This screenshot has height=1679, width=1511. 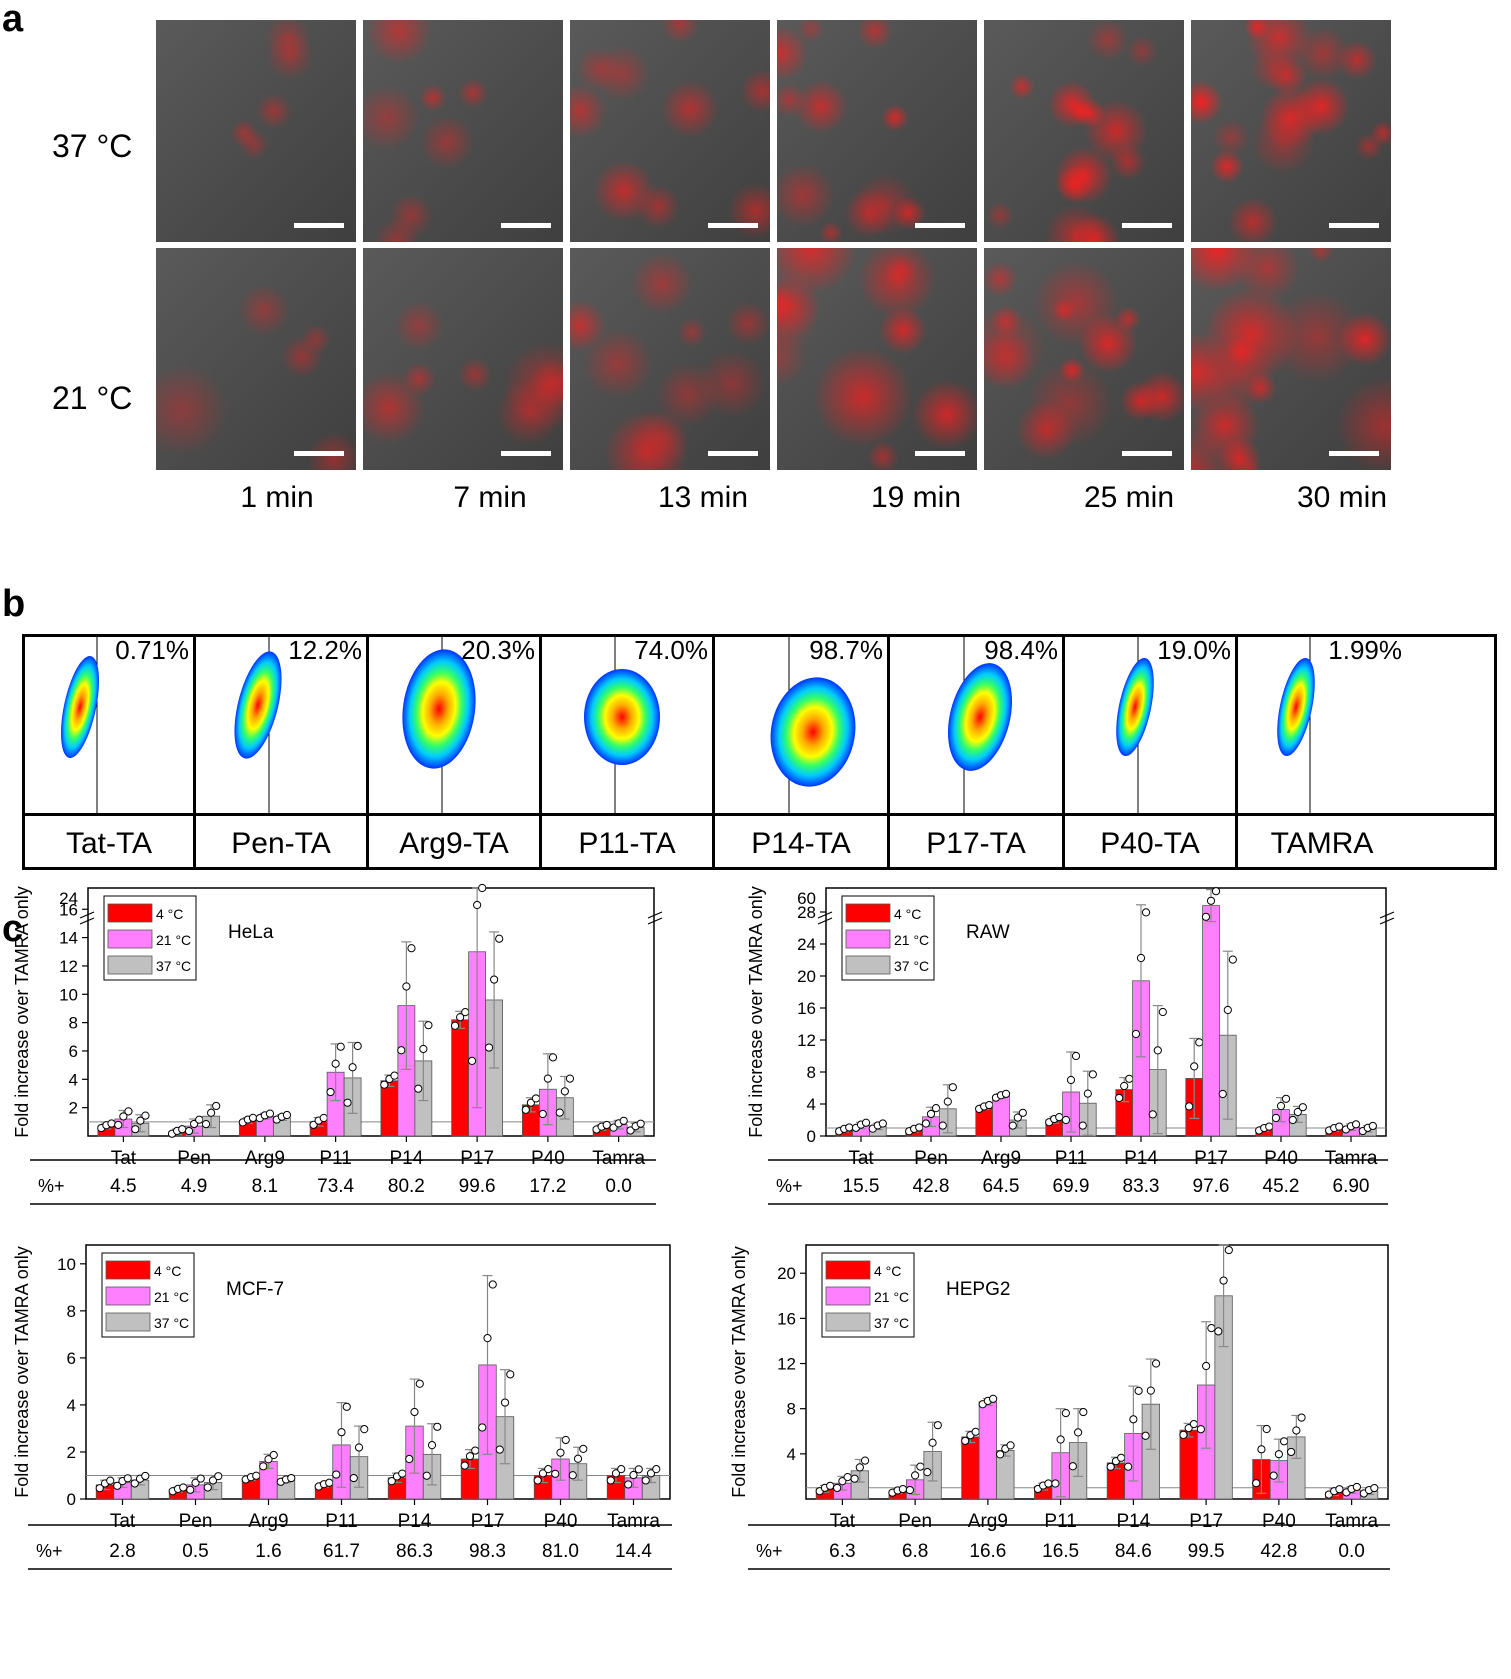 I want to click on flow-plot: 74.0% P11-TA, so click(x=627, y=747).